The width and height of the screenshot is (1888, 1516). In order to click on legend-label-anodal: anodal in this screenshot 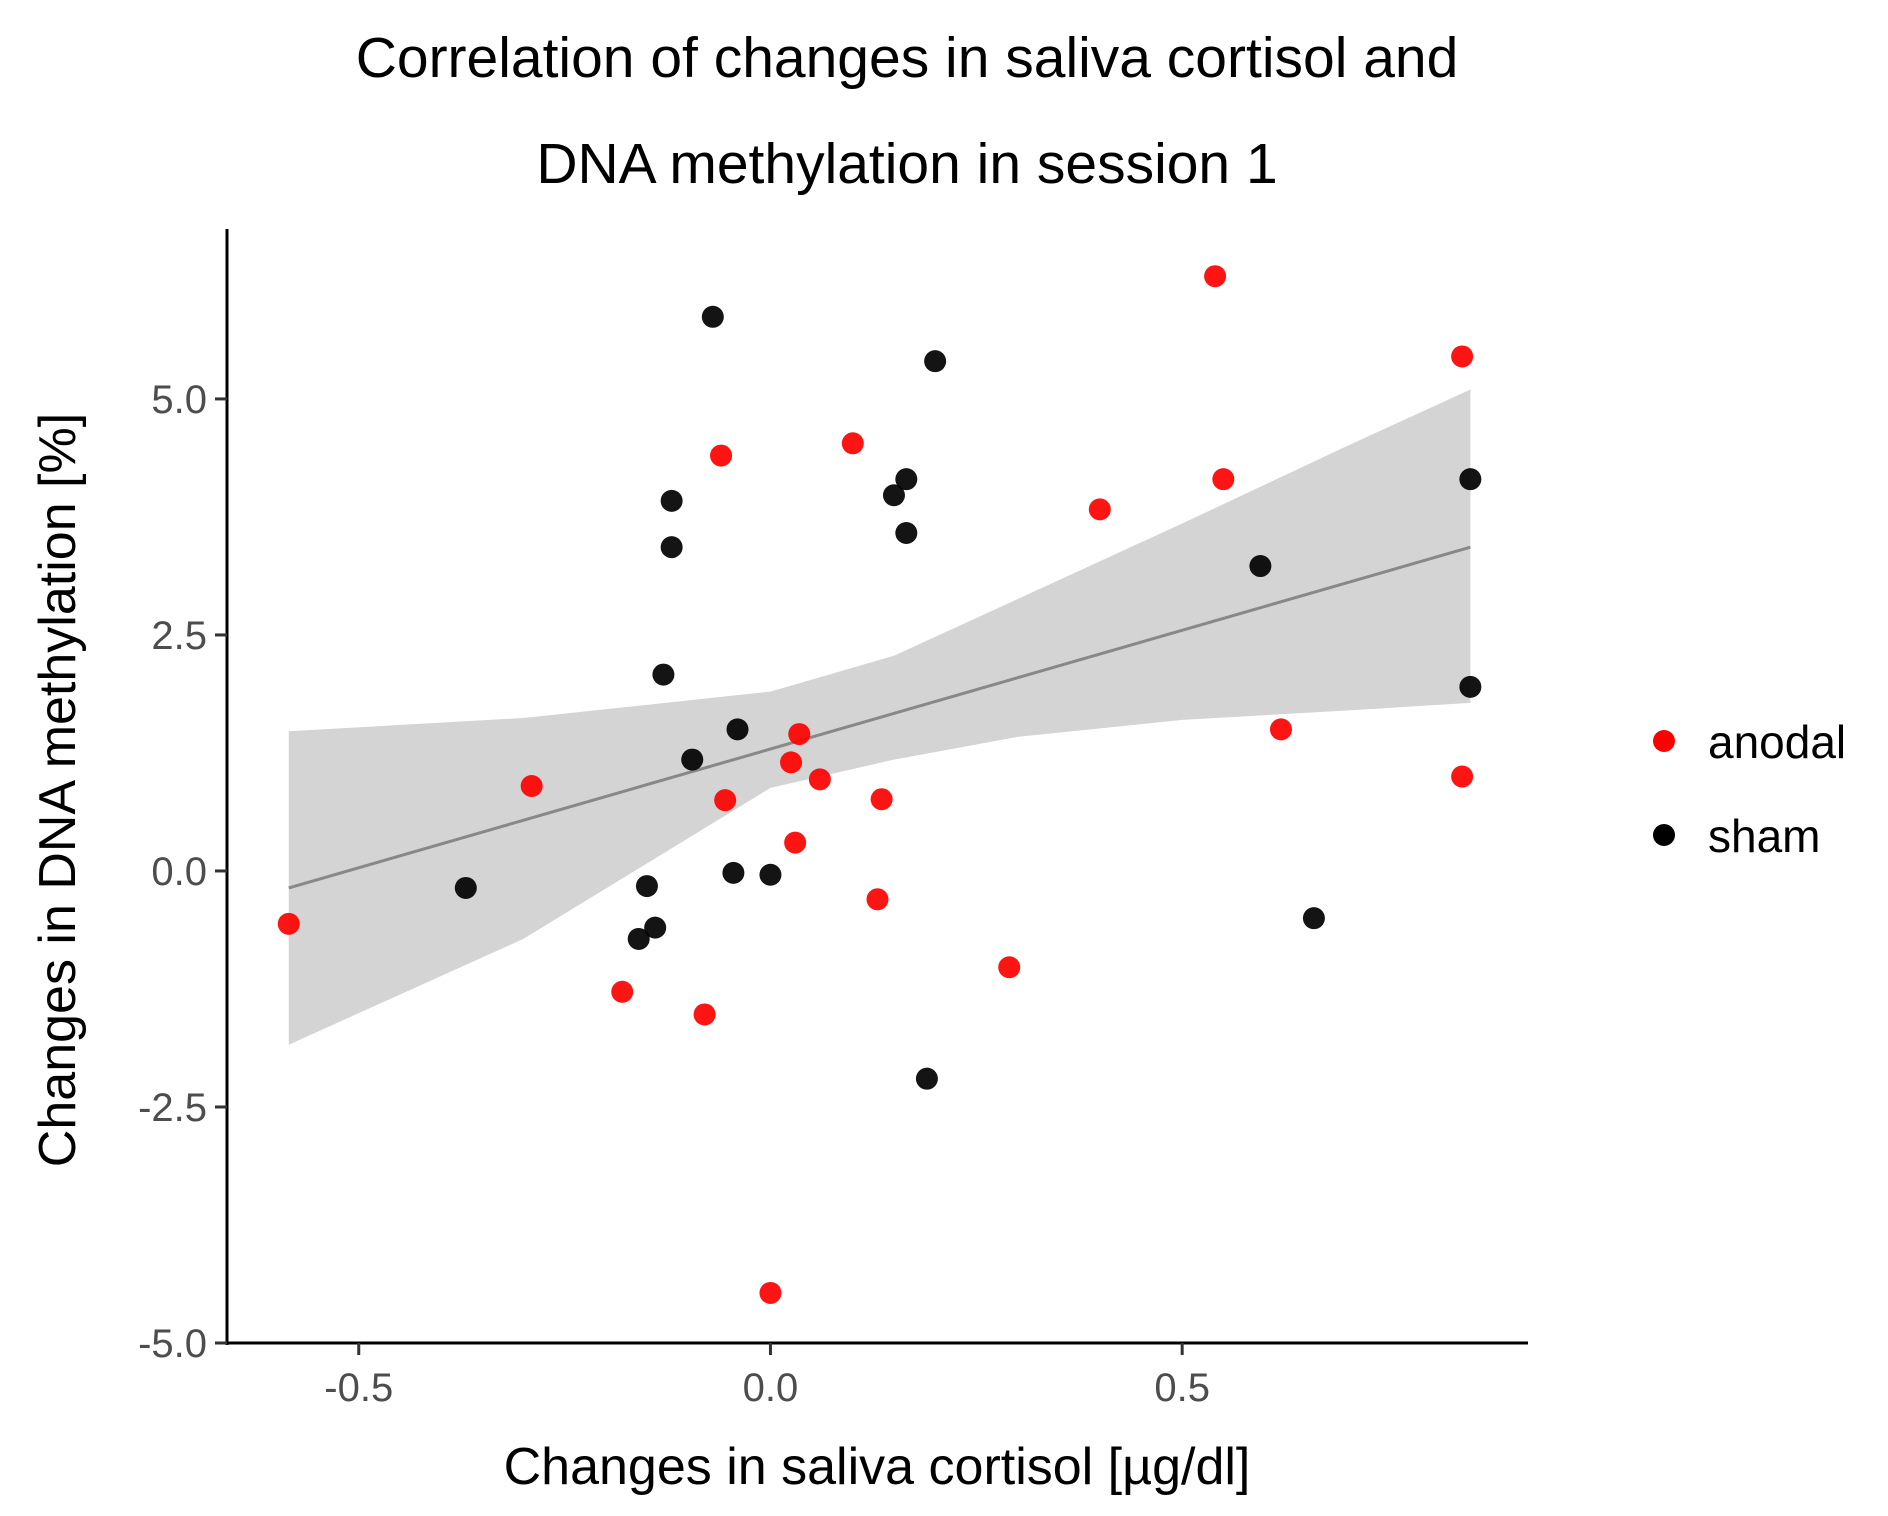, I will do `click(1777, 742)`.